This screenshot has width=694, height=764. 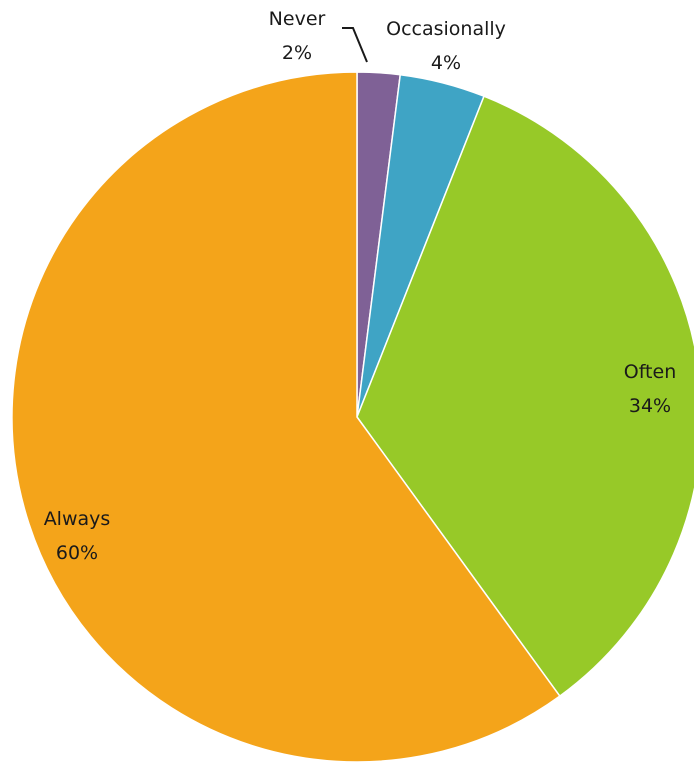 I want to click on never-leader-line, so click(x=355, y=45).